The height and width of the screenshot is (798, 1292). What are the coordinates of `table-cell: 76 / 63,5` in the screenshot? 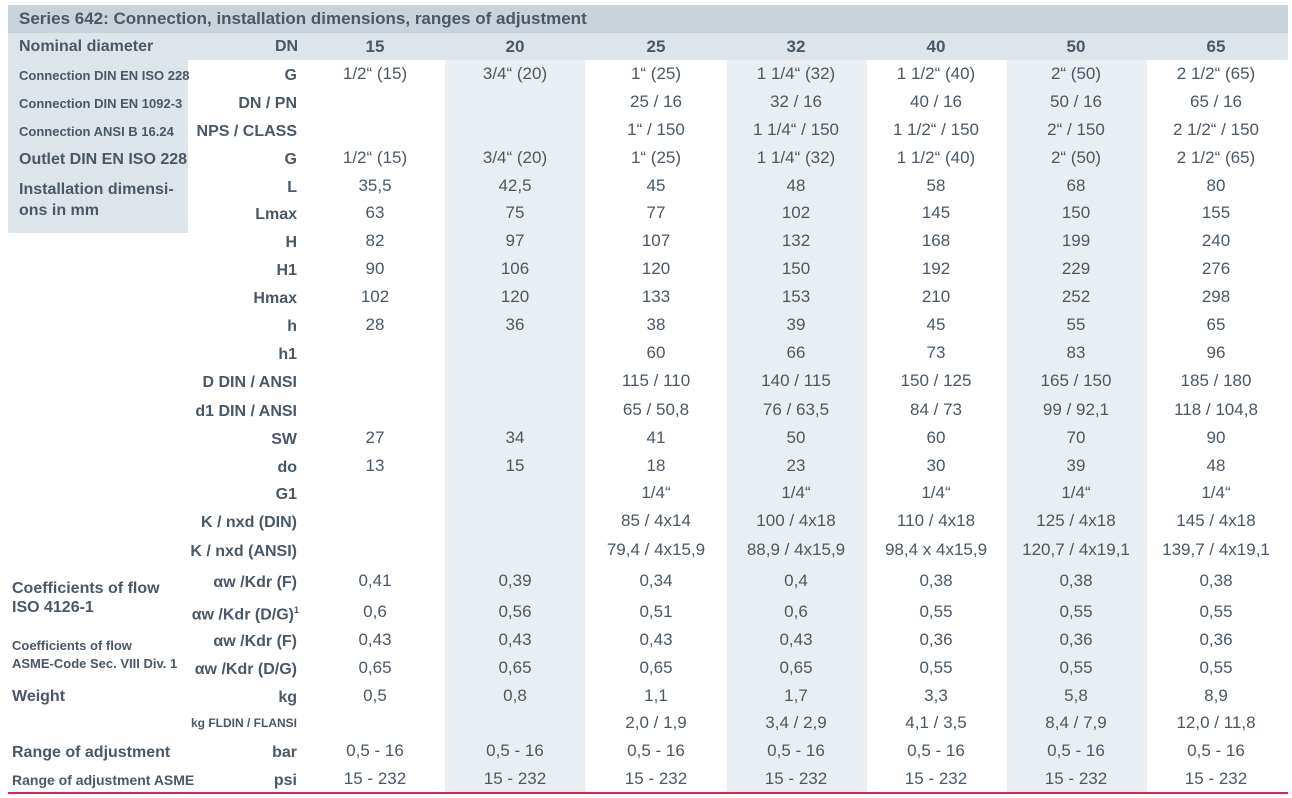 It's located at (796, 409).